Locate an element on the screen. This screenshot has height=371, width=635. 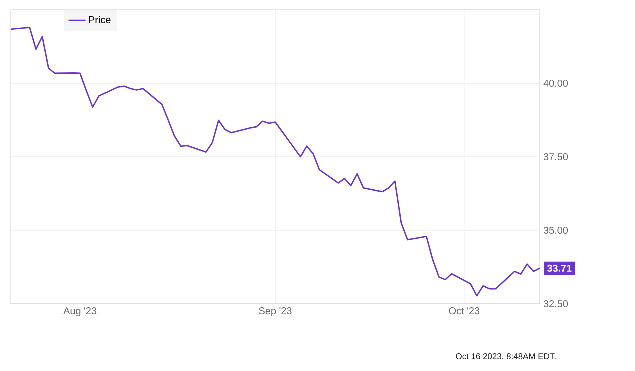
y-tick-label: 40.00 is located at coordinates (556, 84).